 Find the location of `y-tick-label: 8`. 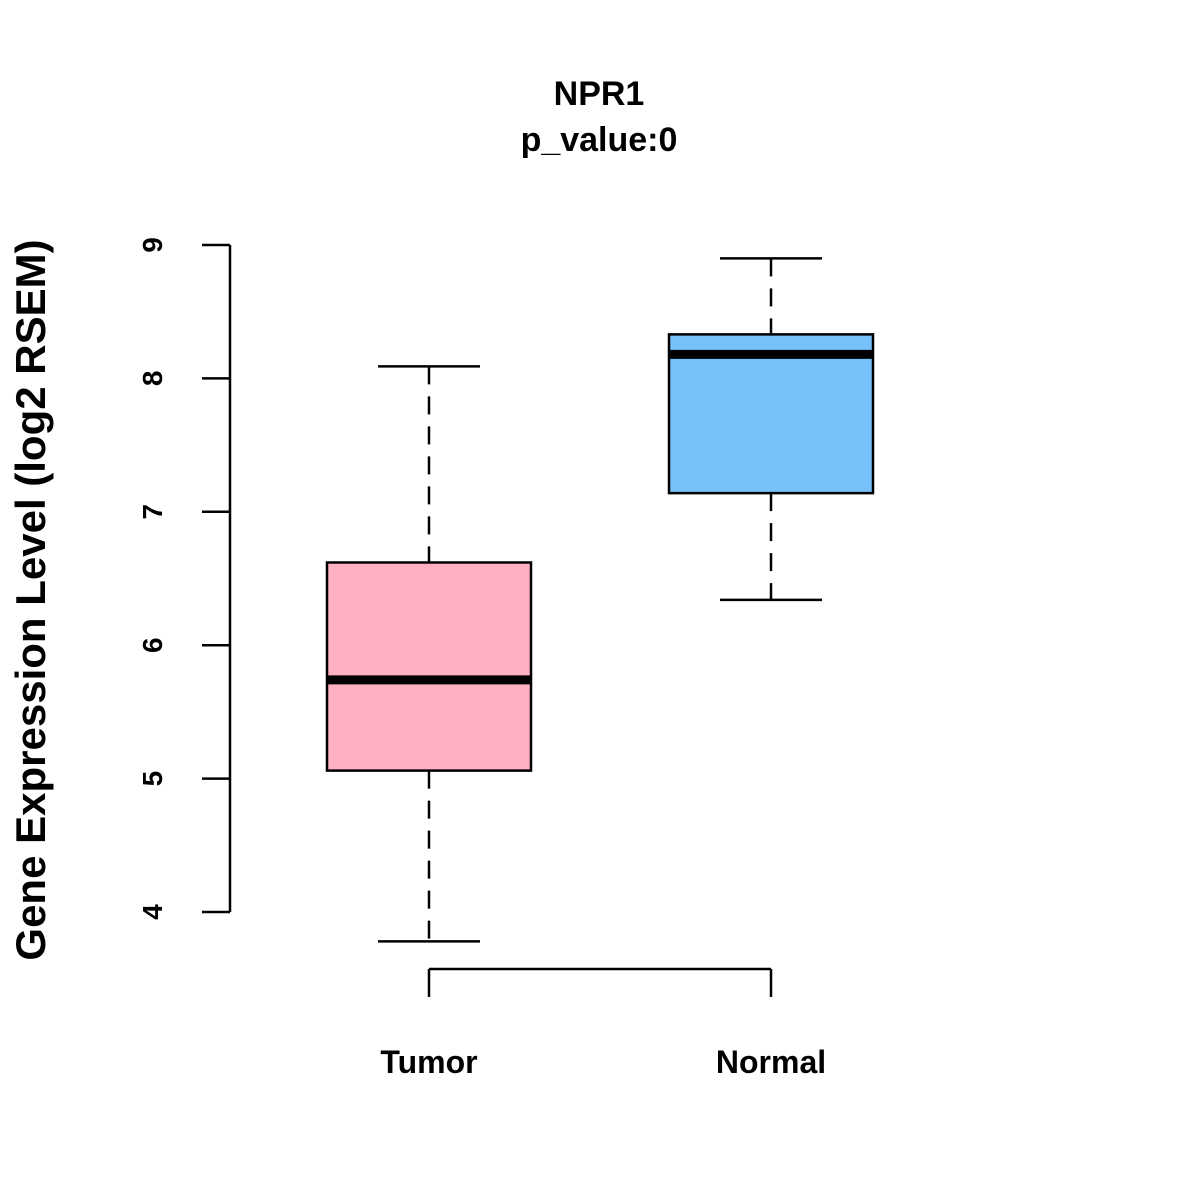

y-tick-label: 8 is located at coordinates (152, 379).